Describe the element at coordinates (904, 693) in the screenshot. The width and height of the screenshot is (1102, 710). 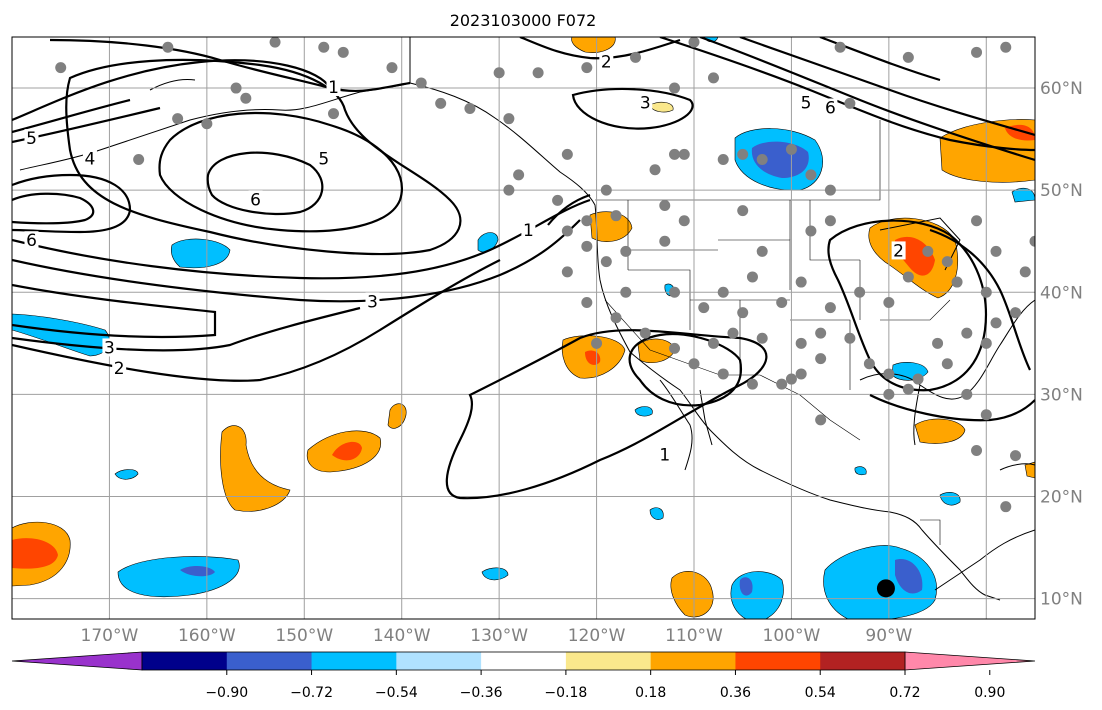
I see `colorbar-tick-label: 0.72` at that location.